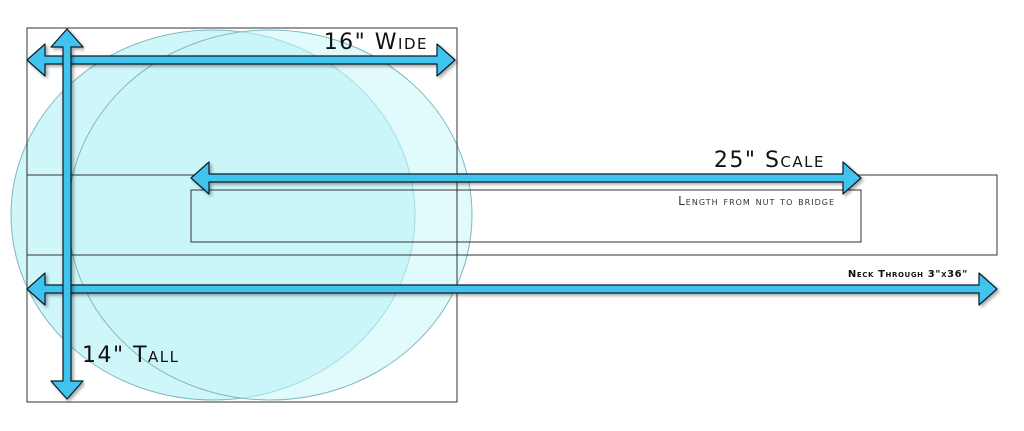 The image size is (1024, 431). I want to click on scale-arrow, so click(526, 178).